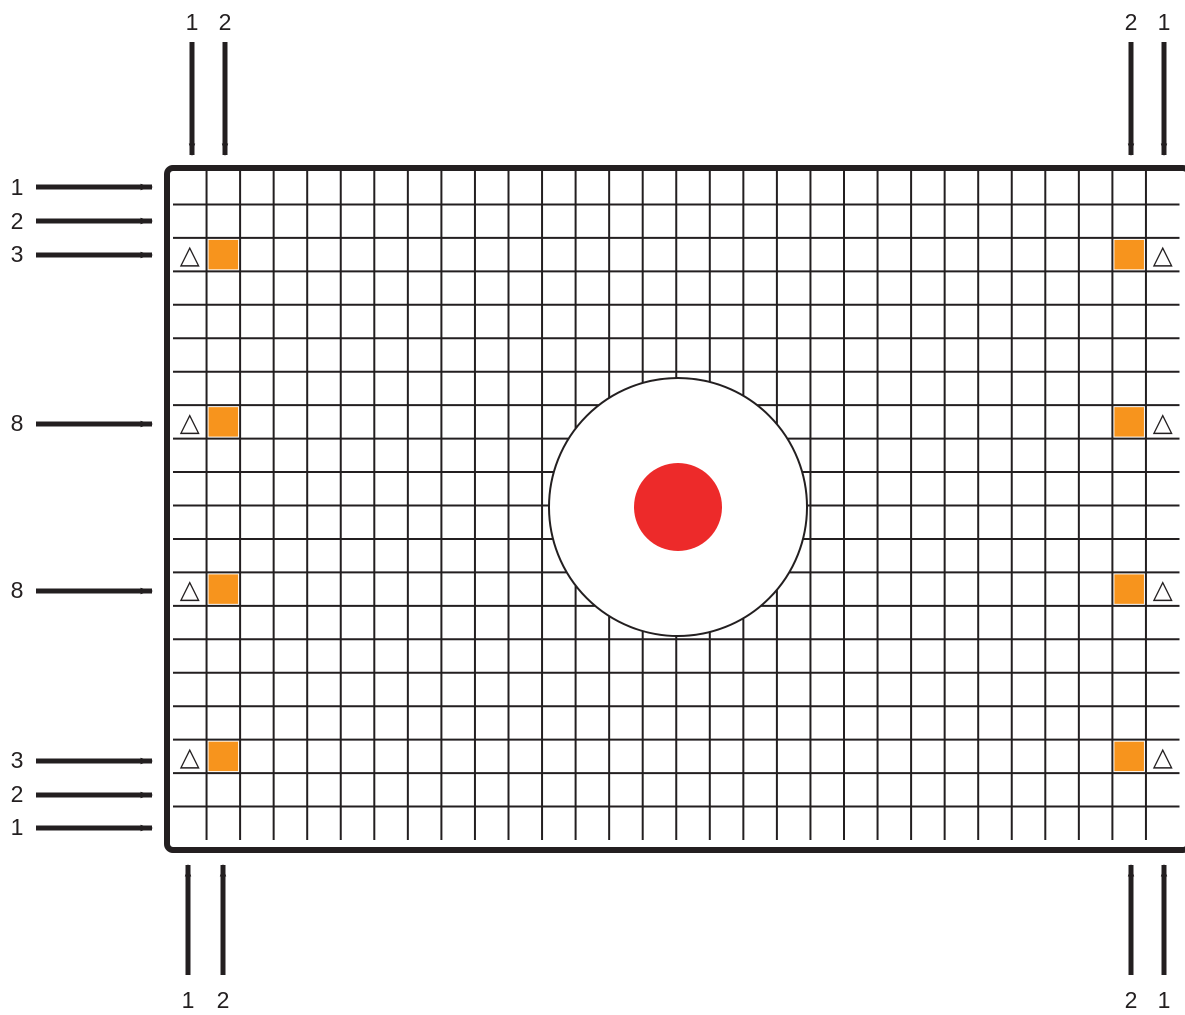 The image size is (1185, 1015). Describe the element at coordinates (188, 1000) in the screenshot. I see `bottom-label-left-outer: 1` at that location.